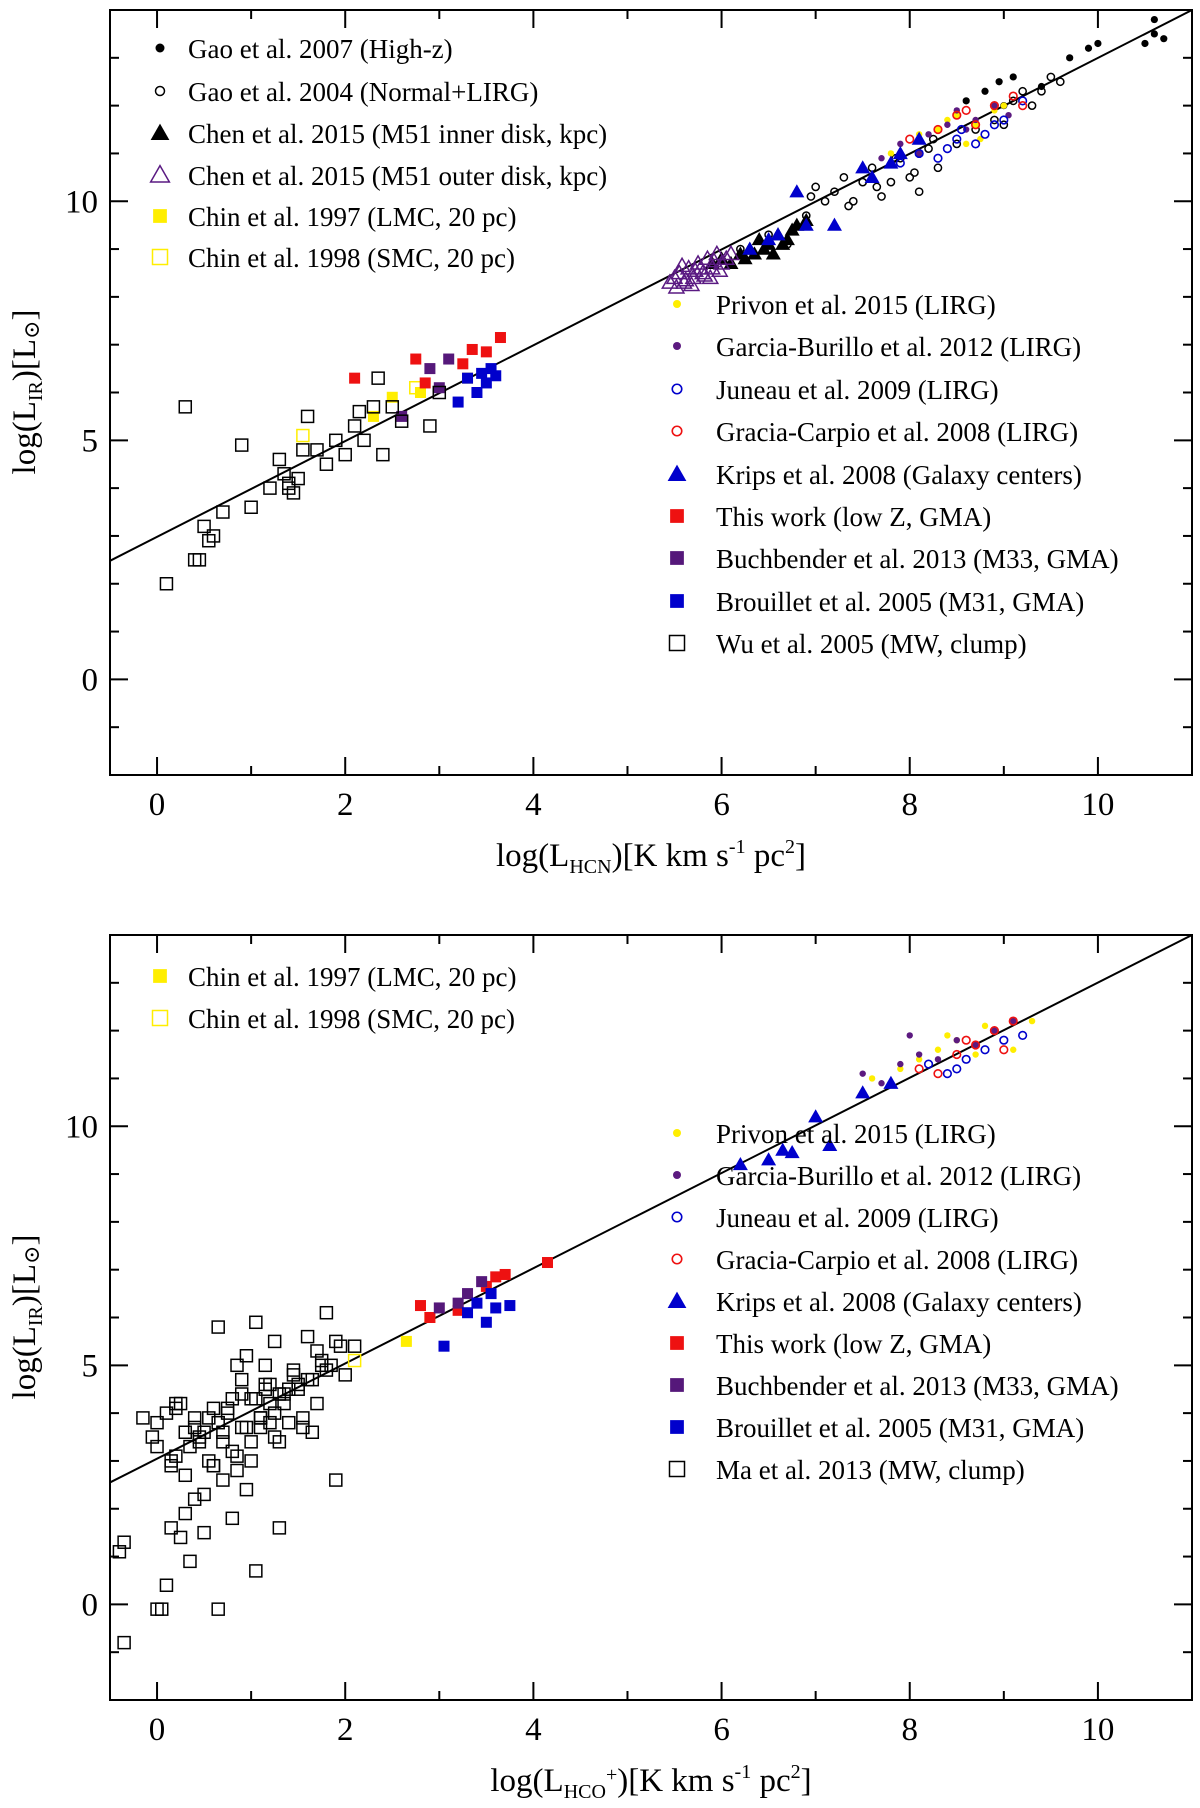 Image resolution: width=1200 pixels, height=1808 pixels. Describe the element at coordinates (898, 1176) in the screenshot. I see `legend-label: Garcia-Burillo et al. 2012 (LIRG)` at that location.